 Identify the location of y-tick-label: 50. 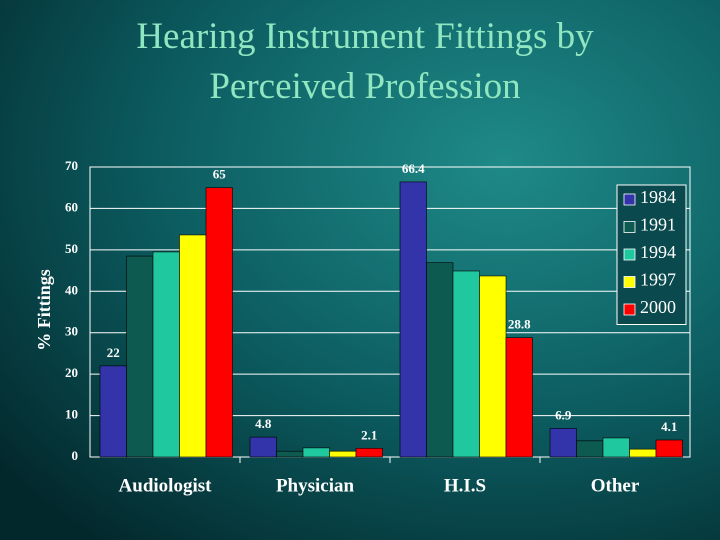
(71, 248).